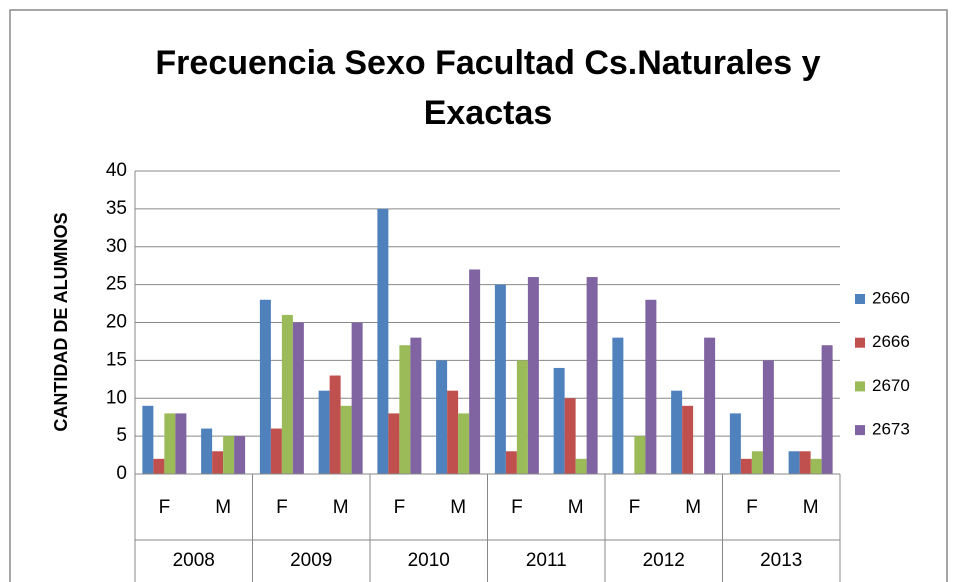  I want to click on legend-label: 2670, so click(891, 385).